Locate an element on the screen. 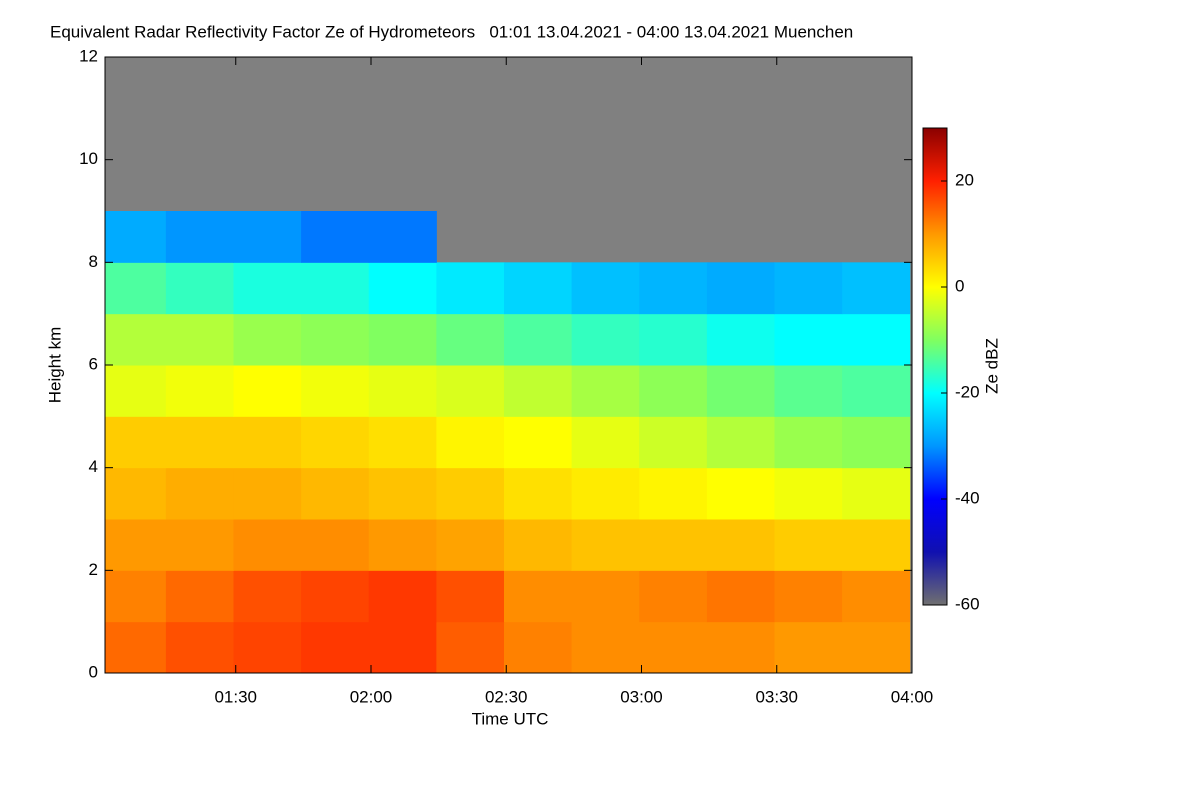 The image size is (1200, 800). colorbar-tick-label: 0 is located at coordinates (959, 285).